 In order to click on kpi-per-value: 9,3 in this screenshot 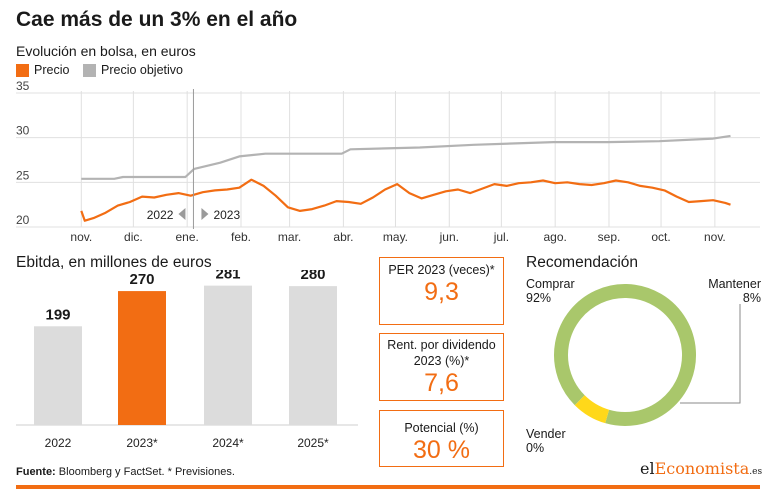, I will do `click(441, 292)`.